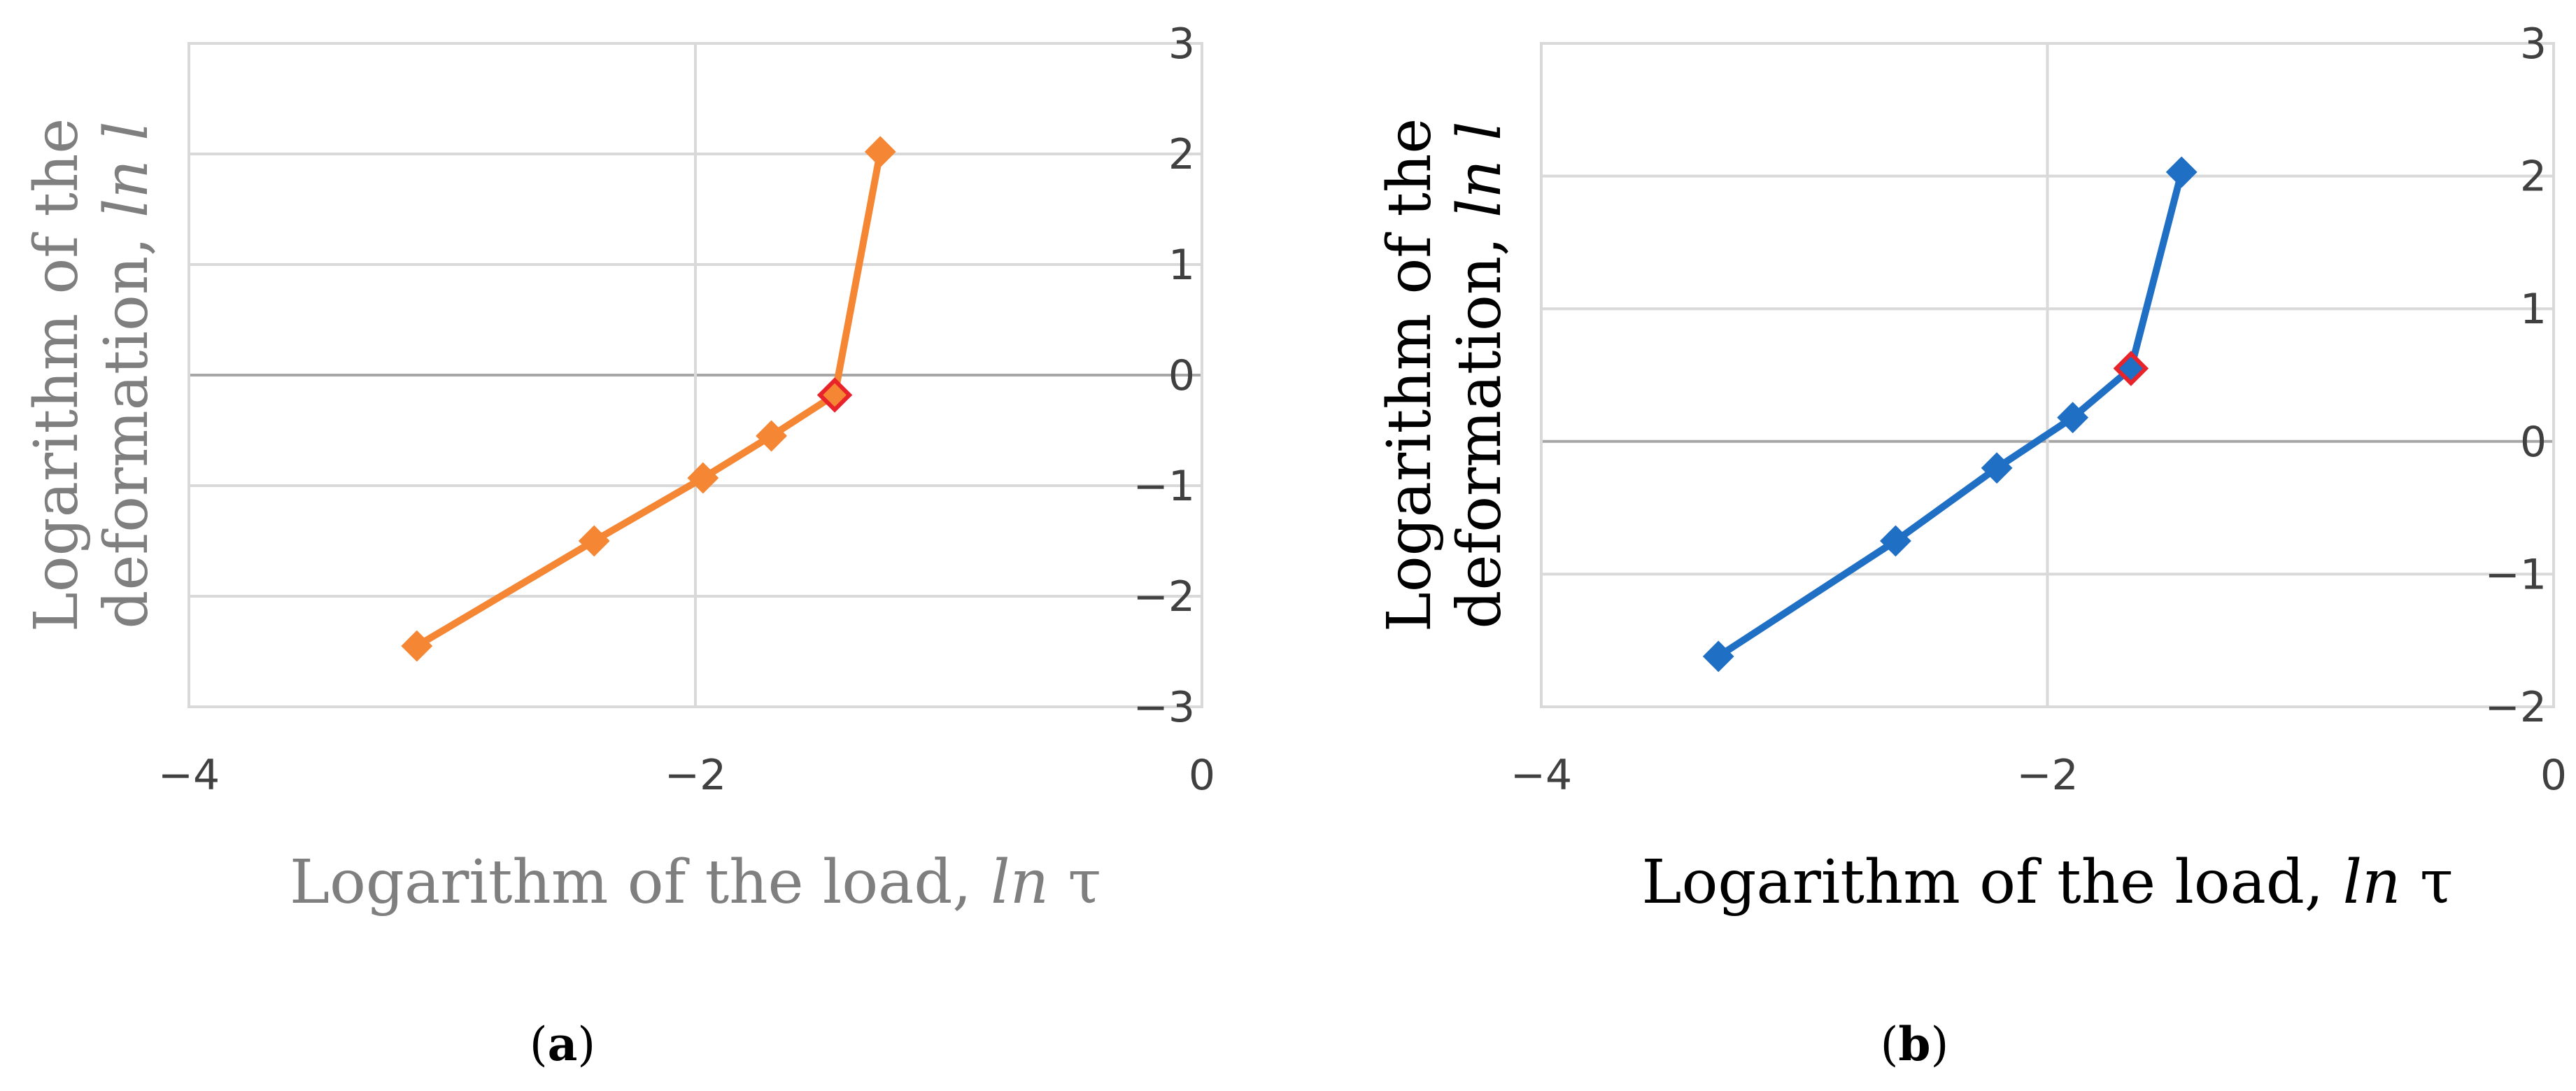 The height and width of the screenshot is (1091, 2576). I want to click on panel-label: a, so click(563, 1044).